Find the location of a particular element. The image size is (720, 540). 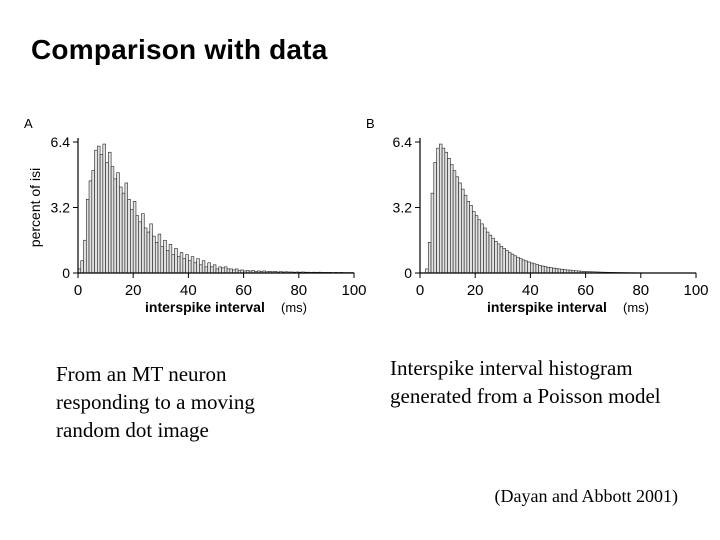

panel-label-b: B is located at coordinates (370, 123).